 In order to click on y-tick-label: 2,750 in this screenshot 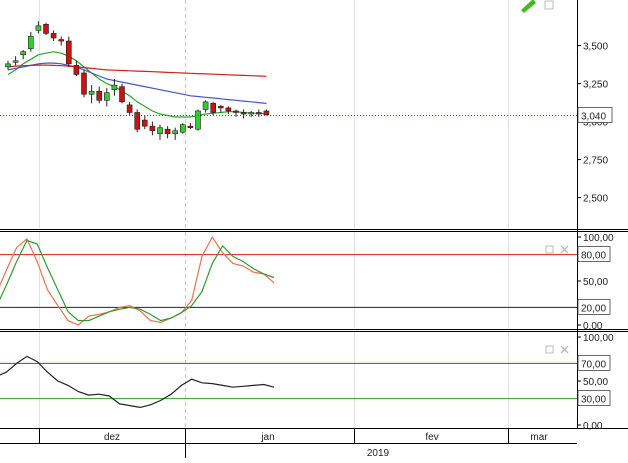, I will do `click(595, 161)`.